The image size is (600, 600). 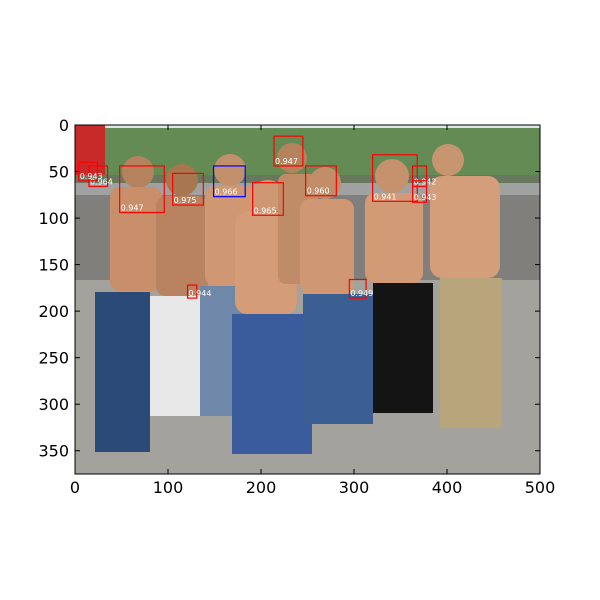 I want to click on detection-score: 0.942, so click(x=425, y=181).